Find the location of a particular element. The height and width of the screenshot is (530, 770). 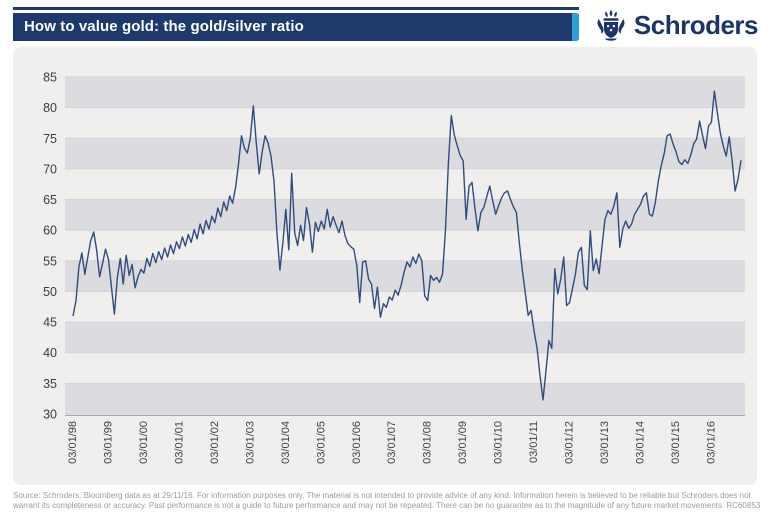

y-tick-label: 70 is located at coordinates (50, 169).